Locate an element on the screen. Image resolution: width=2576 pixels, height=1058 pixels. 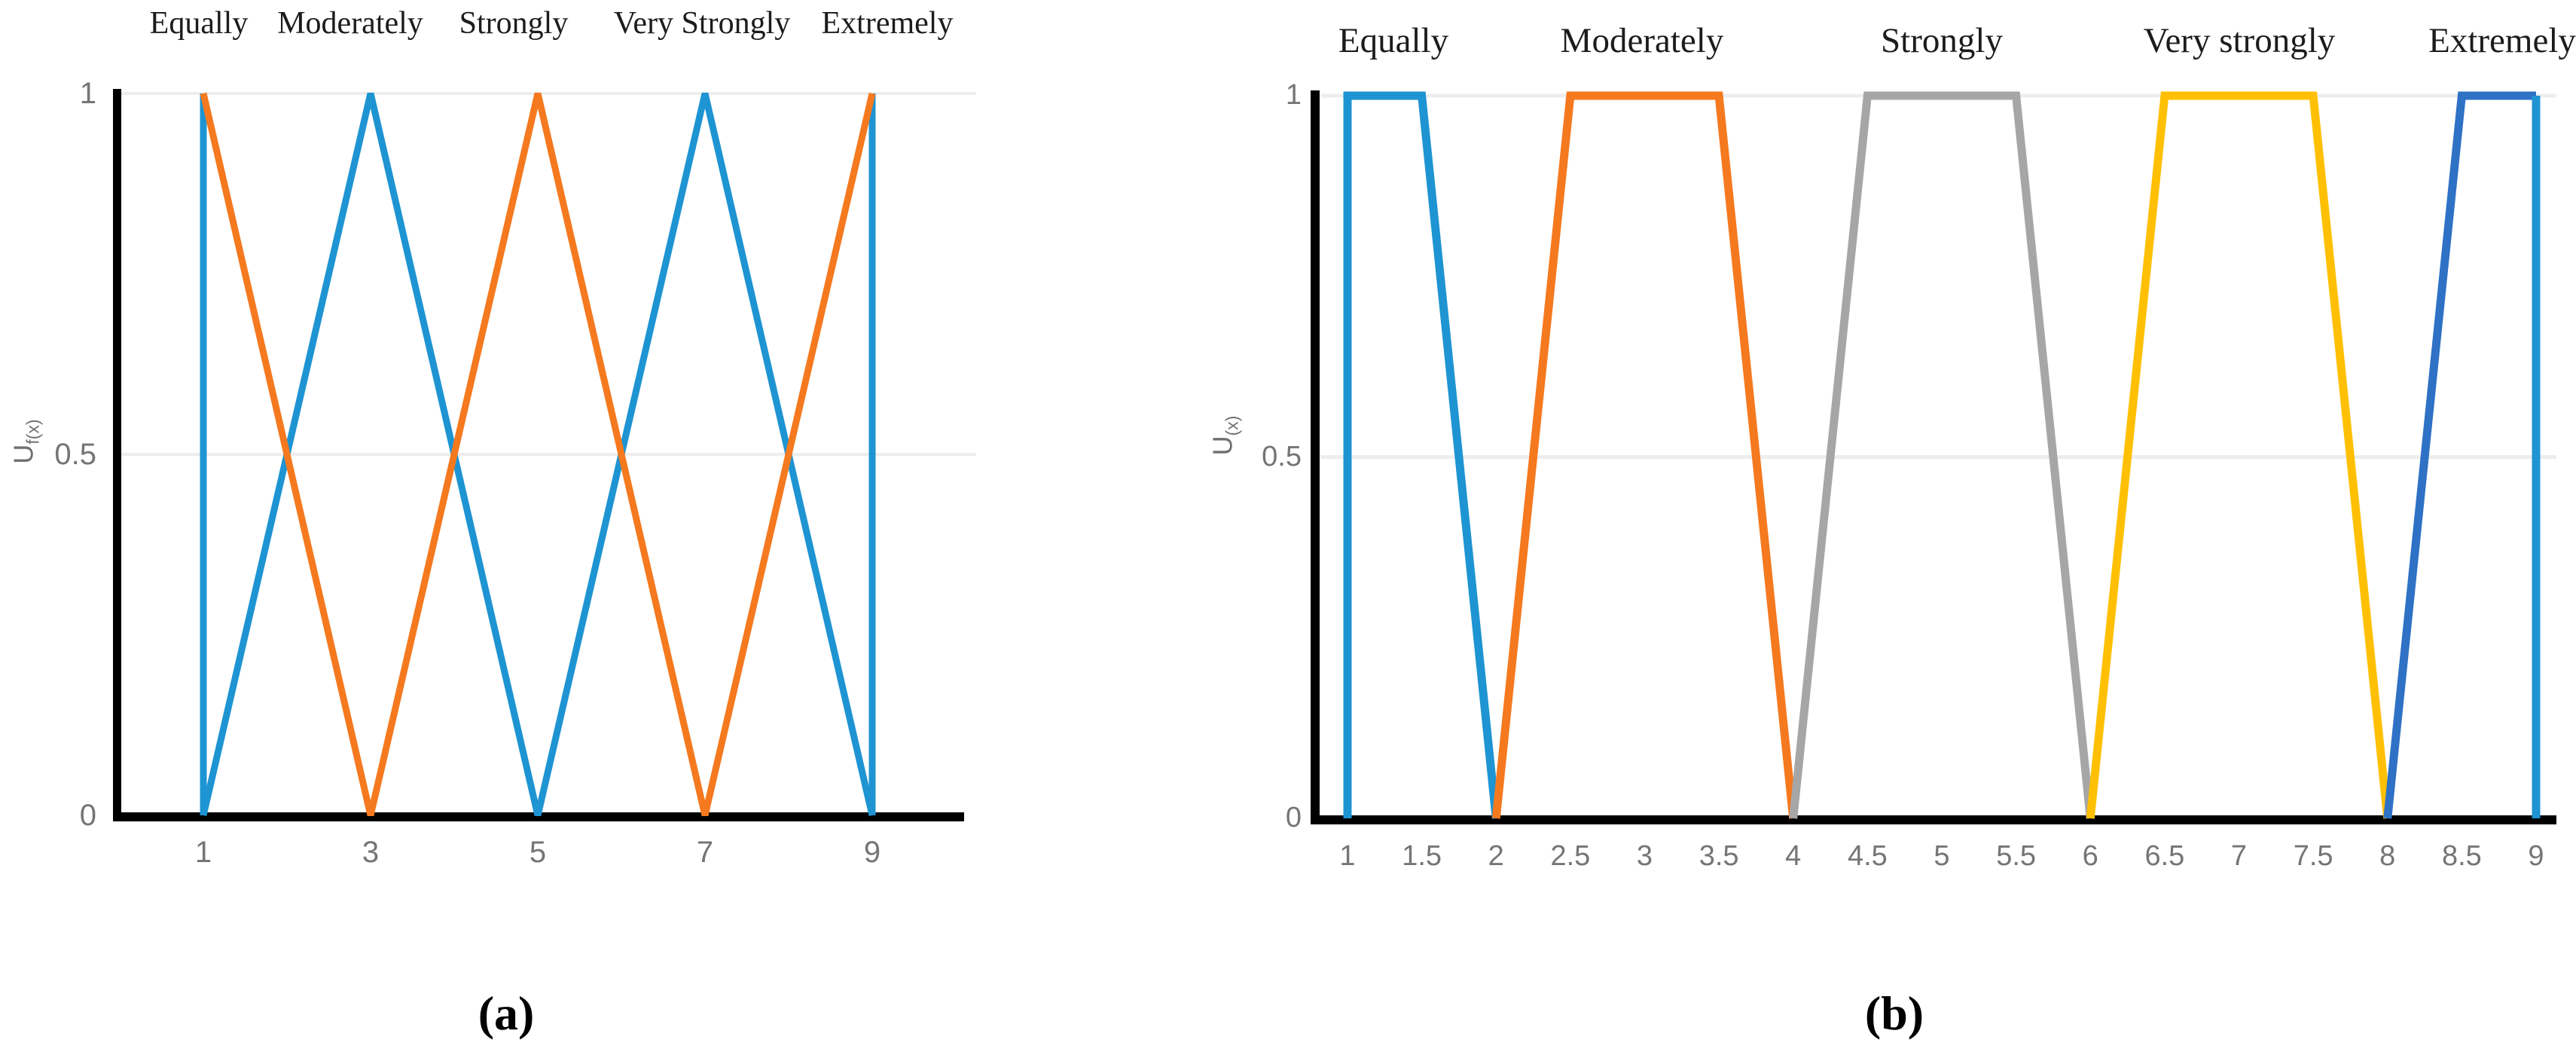
x-tick-label-7.5: 7.5 is located at coordinates (2313, 856).